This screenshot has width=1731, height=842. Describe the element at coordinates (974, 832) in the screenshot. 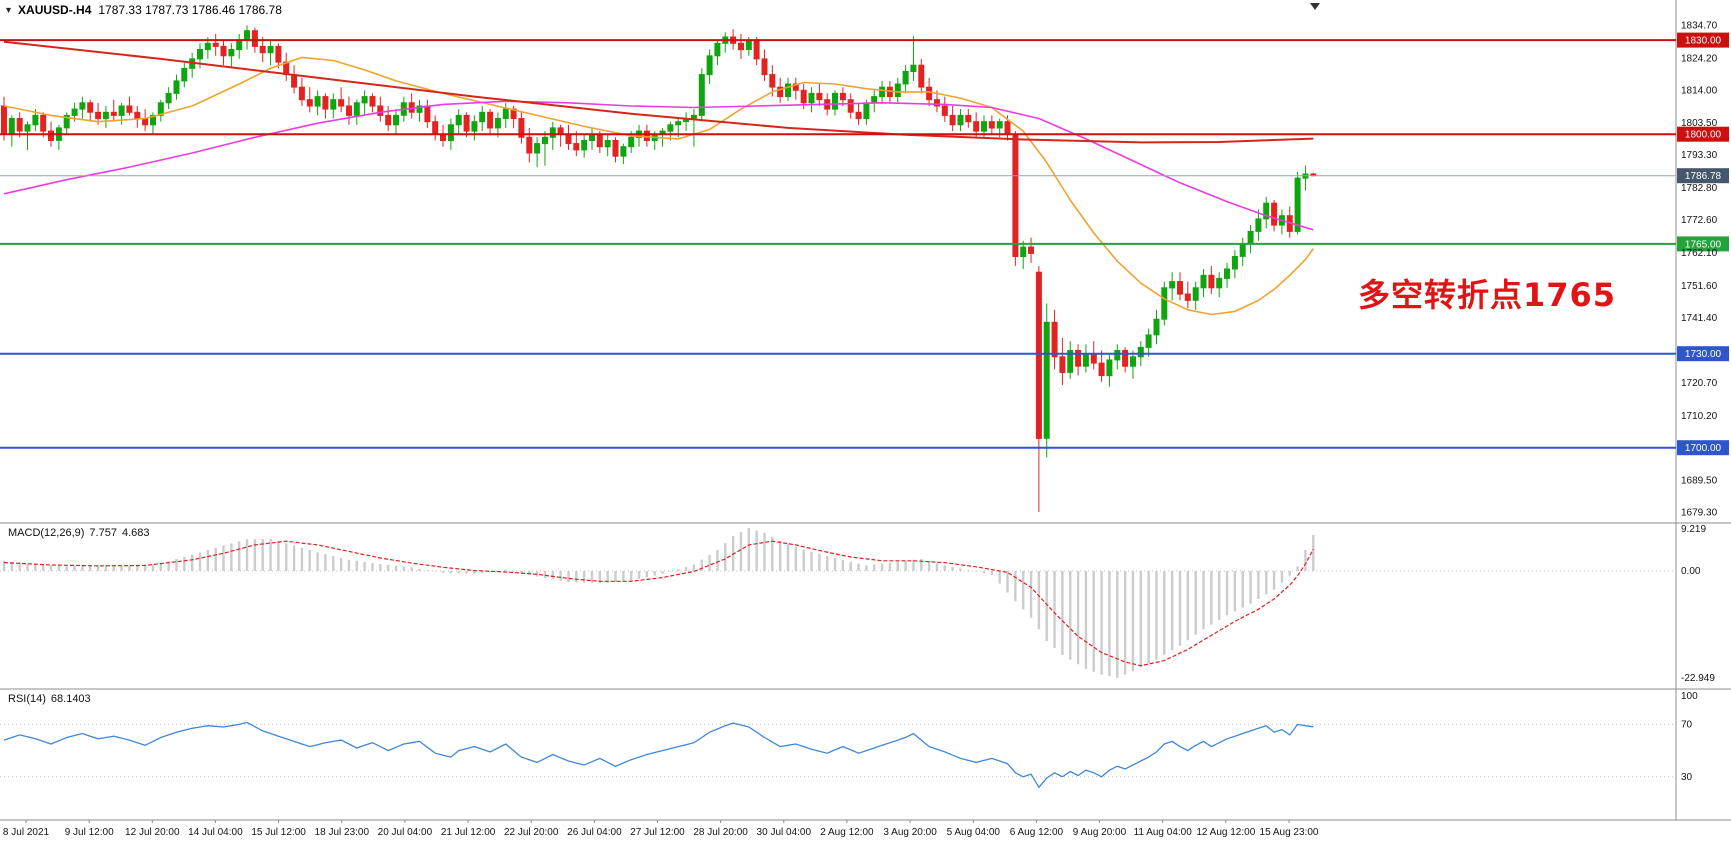

I see `x-axis-label: 5 Aug 04:00` at that location.